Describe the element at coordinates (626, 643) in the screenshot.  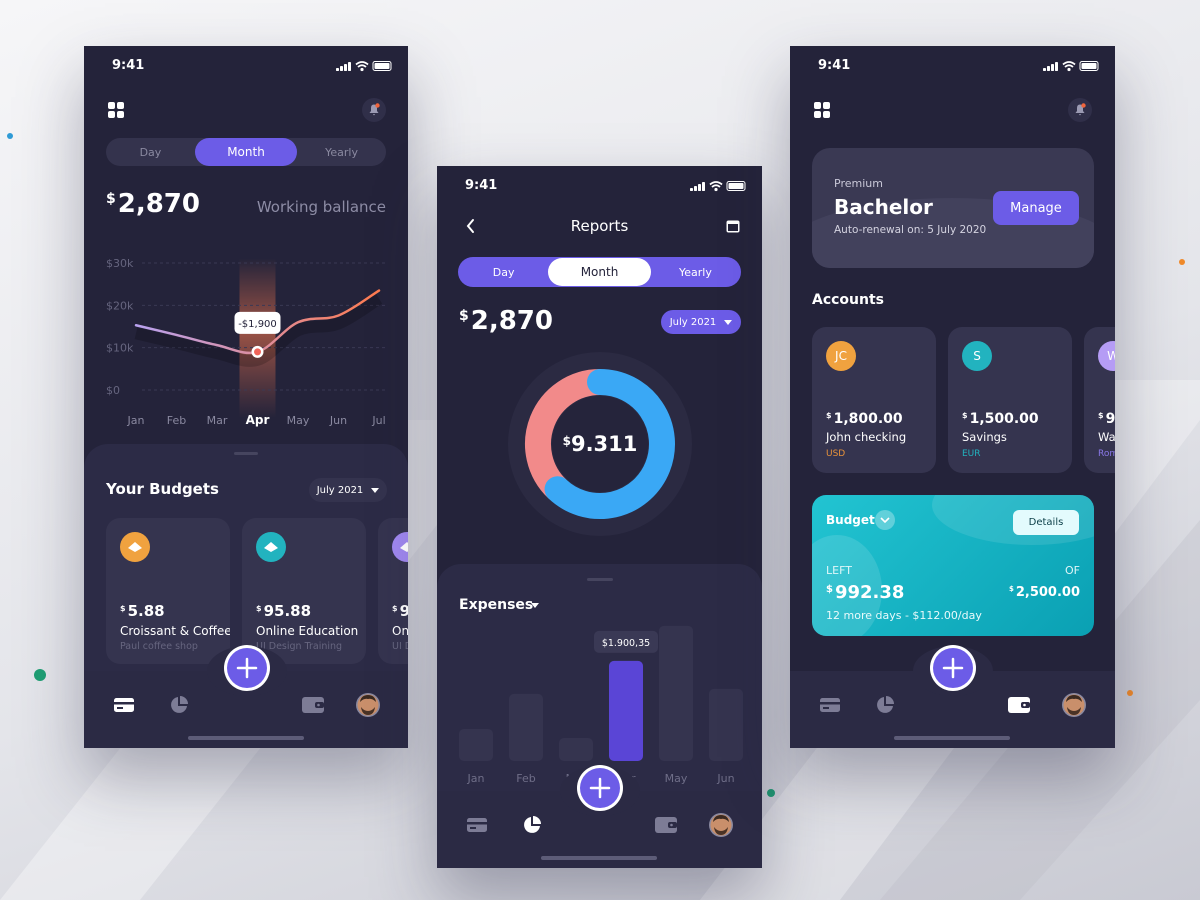
I see `value-label: $1.900,35` at that location.